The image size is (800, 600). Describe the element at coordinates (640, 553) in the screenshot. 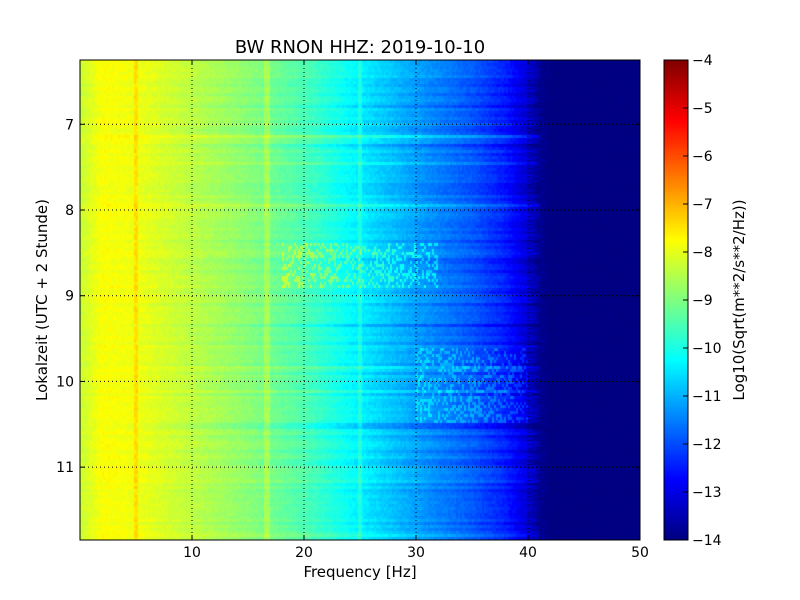

I see `x-tick-label: 50` at that location.